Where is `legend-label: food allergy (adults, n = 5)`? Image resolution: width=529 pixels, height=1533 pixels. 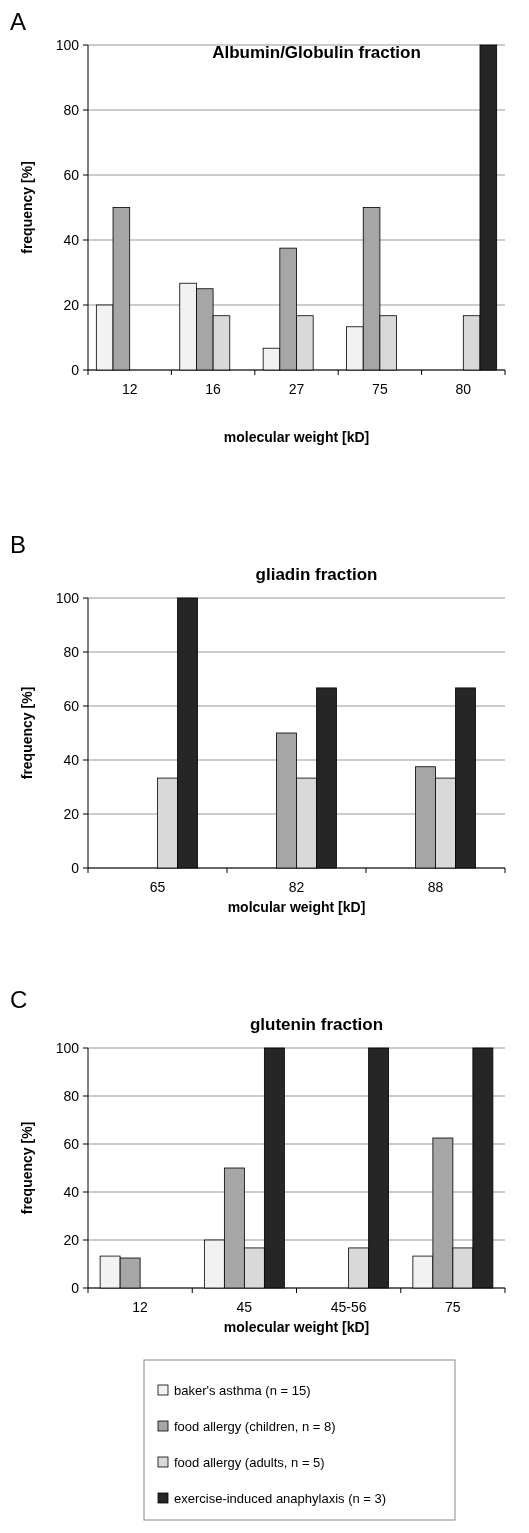
legend-label: food allergy (adults, n = 5) is located at coordinates (249, 1462).